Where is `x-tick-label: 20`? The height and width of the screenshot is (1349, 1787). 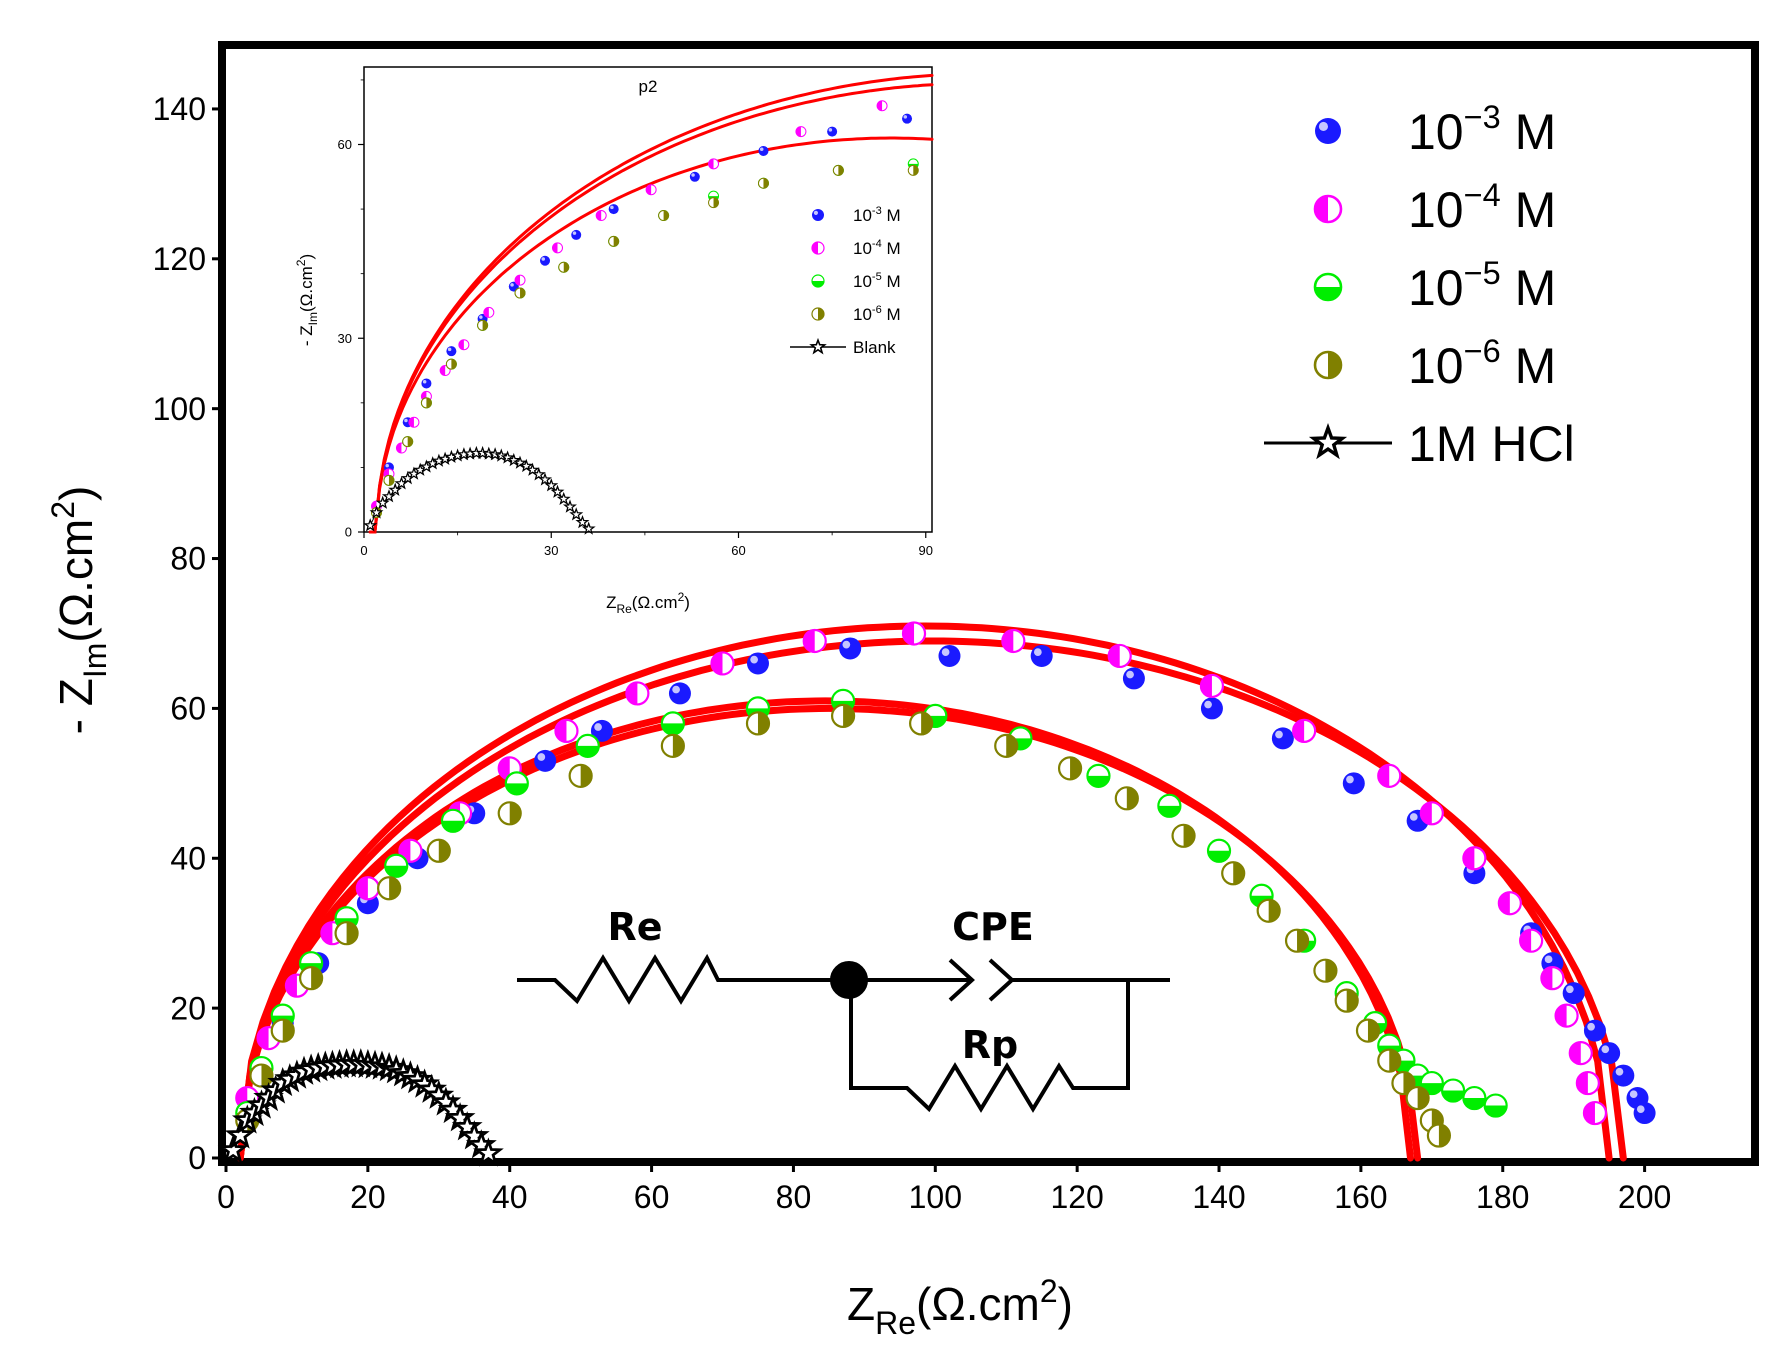
x-tick-label: 20 is located at coordinates (368, 1197).